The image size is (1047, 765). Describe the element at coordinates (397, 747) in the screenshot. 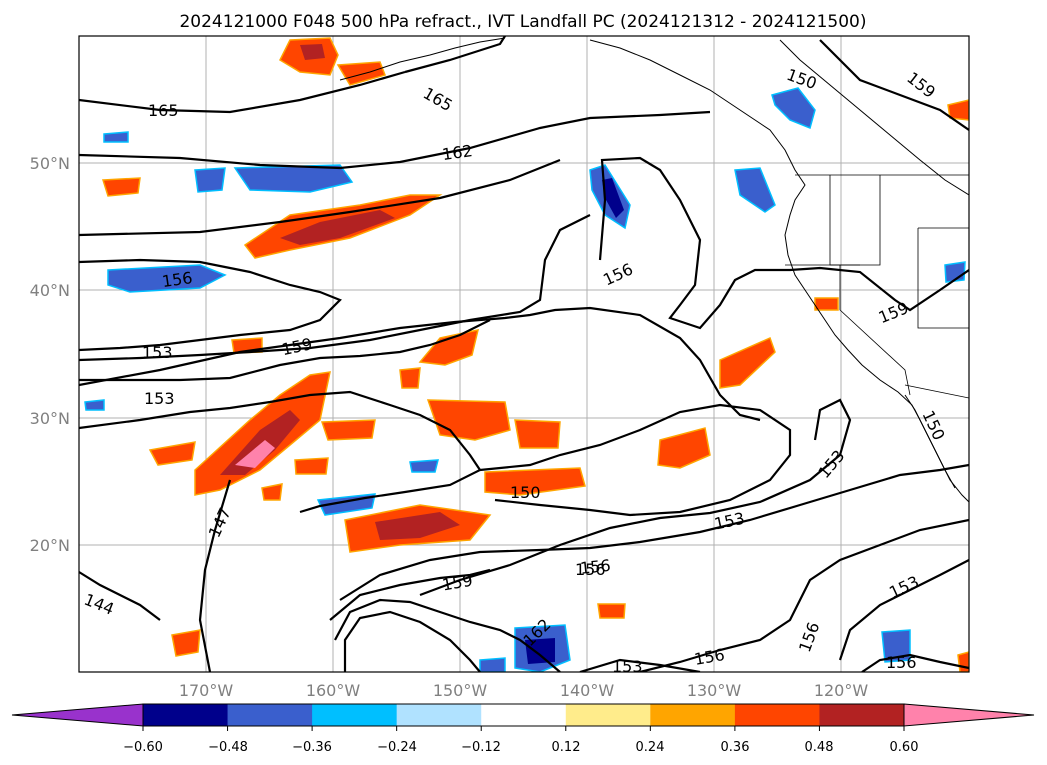

I see `colorbar-tick-label: −0.24` at that location.